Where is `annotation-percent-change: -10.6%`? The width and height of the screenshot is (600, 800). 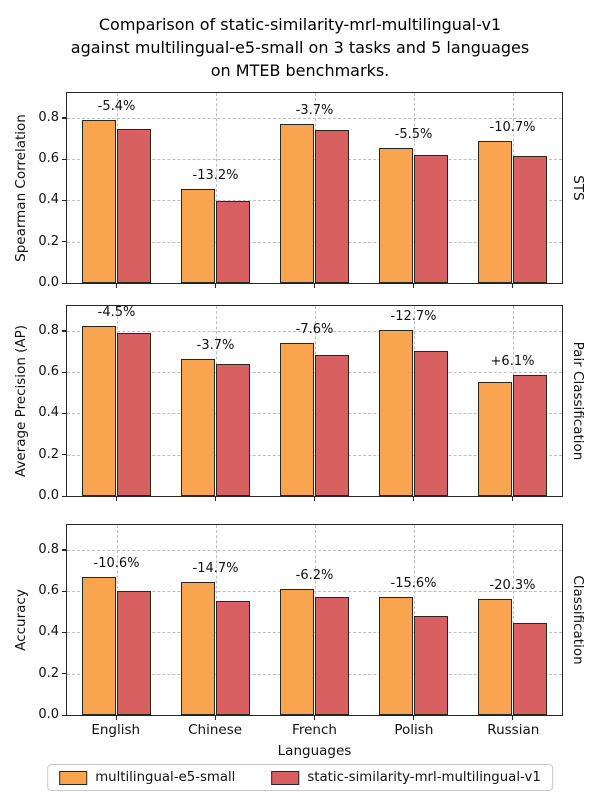
annotation-percent-change: -10.6% is located at coordinates (116, 563).